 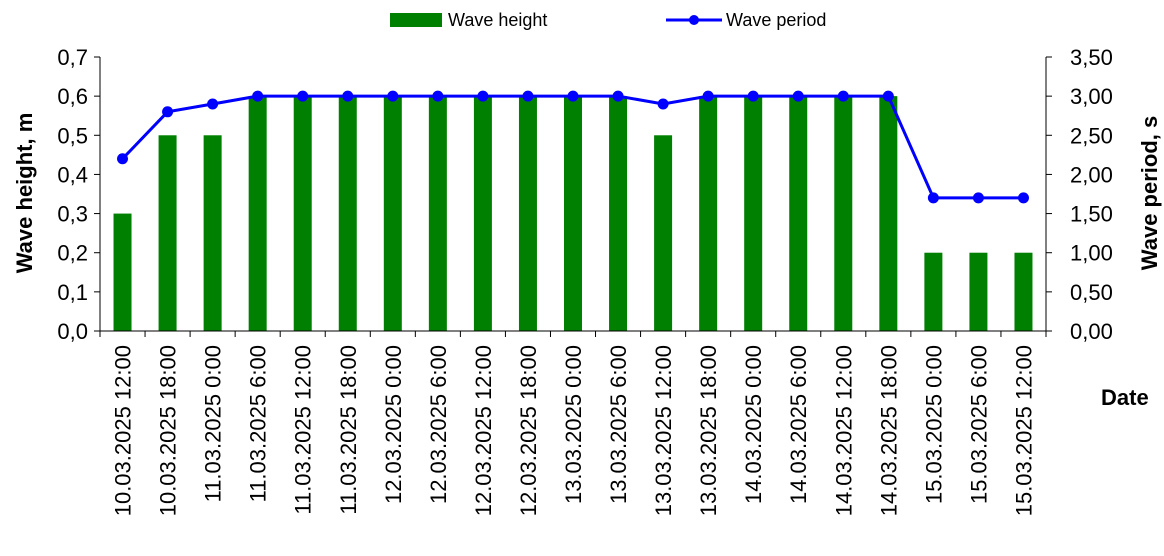 I want to click on y2-tick-label: 0,00, so click(x=1091, y=331).